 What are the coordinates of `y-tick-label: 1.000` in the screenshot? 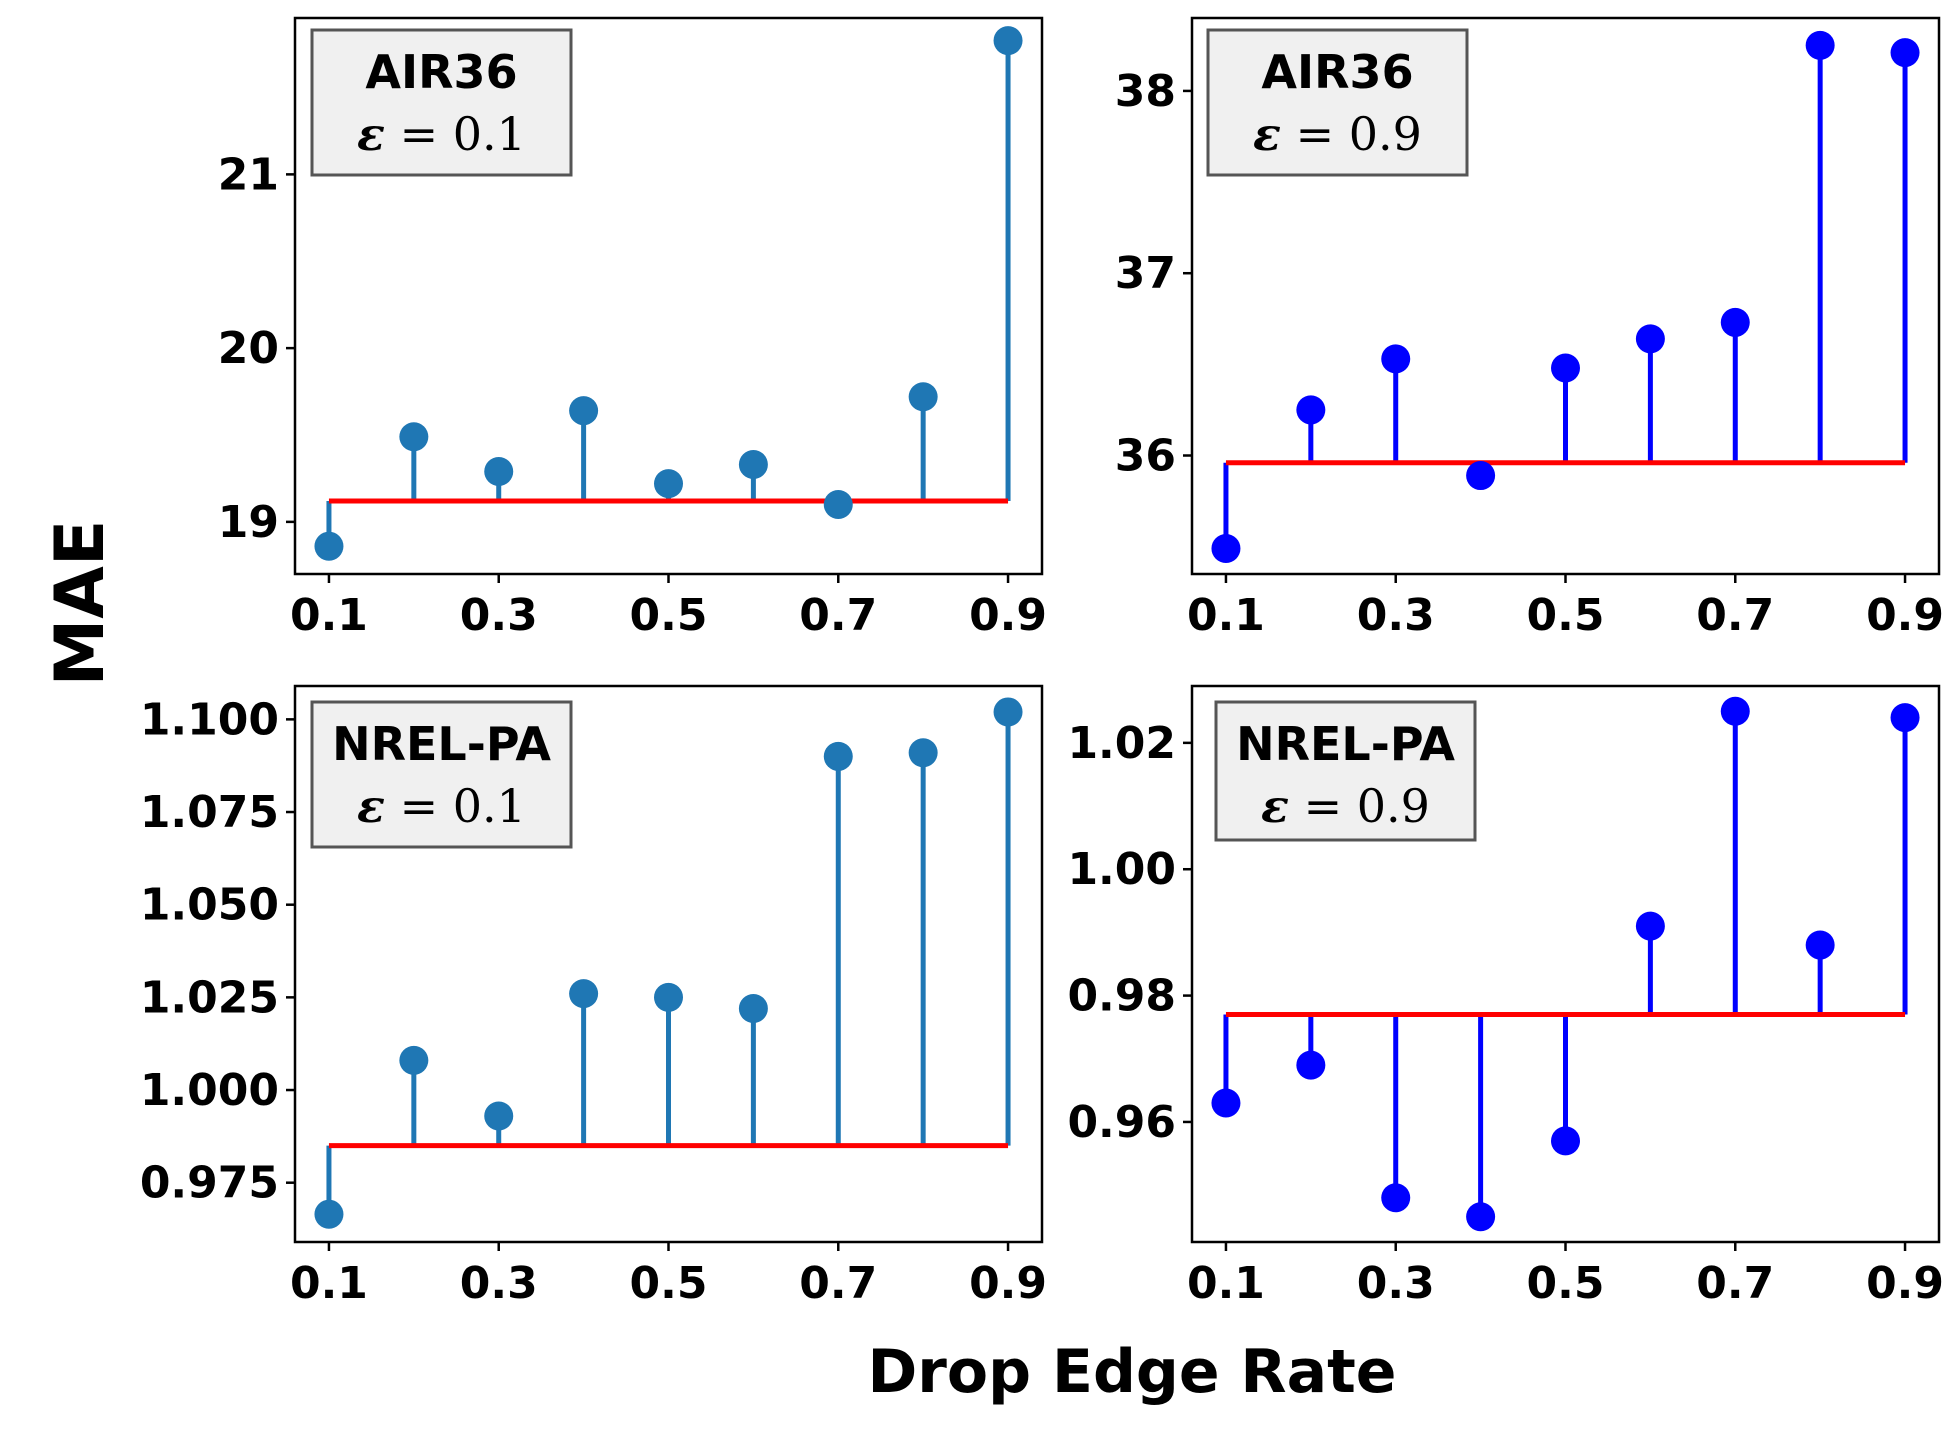 It's located at (209, 1090).